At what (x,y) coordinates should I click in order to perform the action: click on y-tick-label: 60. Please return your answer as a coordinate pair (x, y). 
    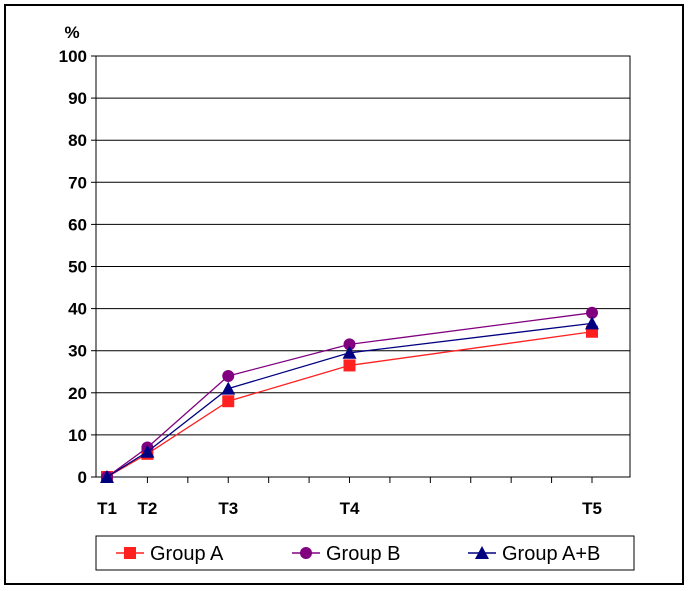
    Looking at the image, I should click on (77, 224).